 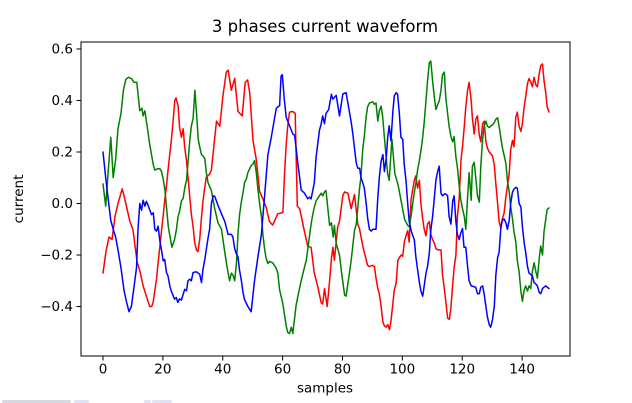 What do you see at coordinates (402, 370) in the screenshot?
I see `x-tick-label: 100` at bounding box center [402, 370].